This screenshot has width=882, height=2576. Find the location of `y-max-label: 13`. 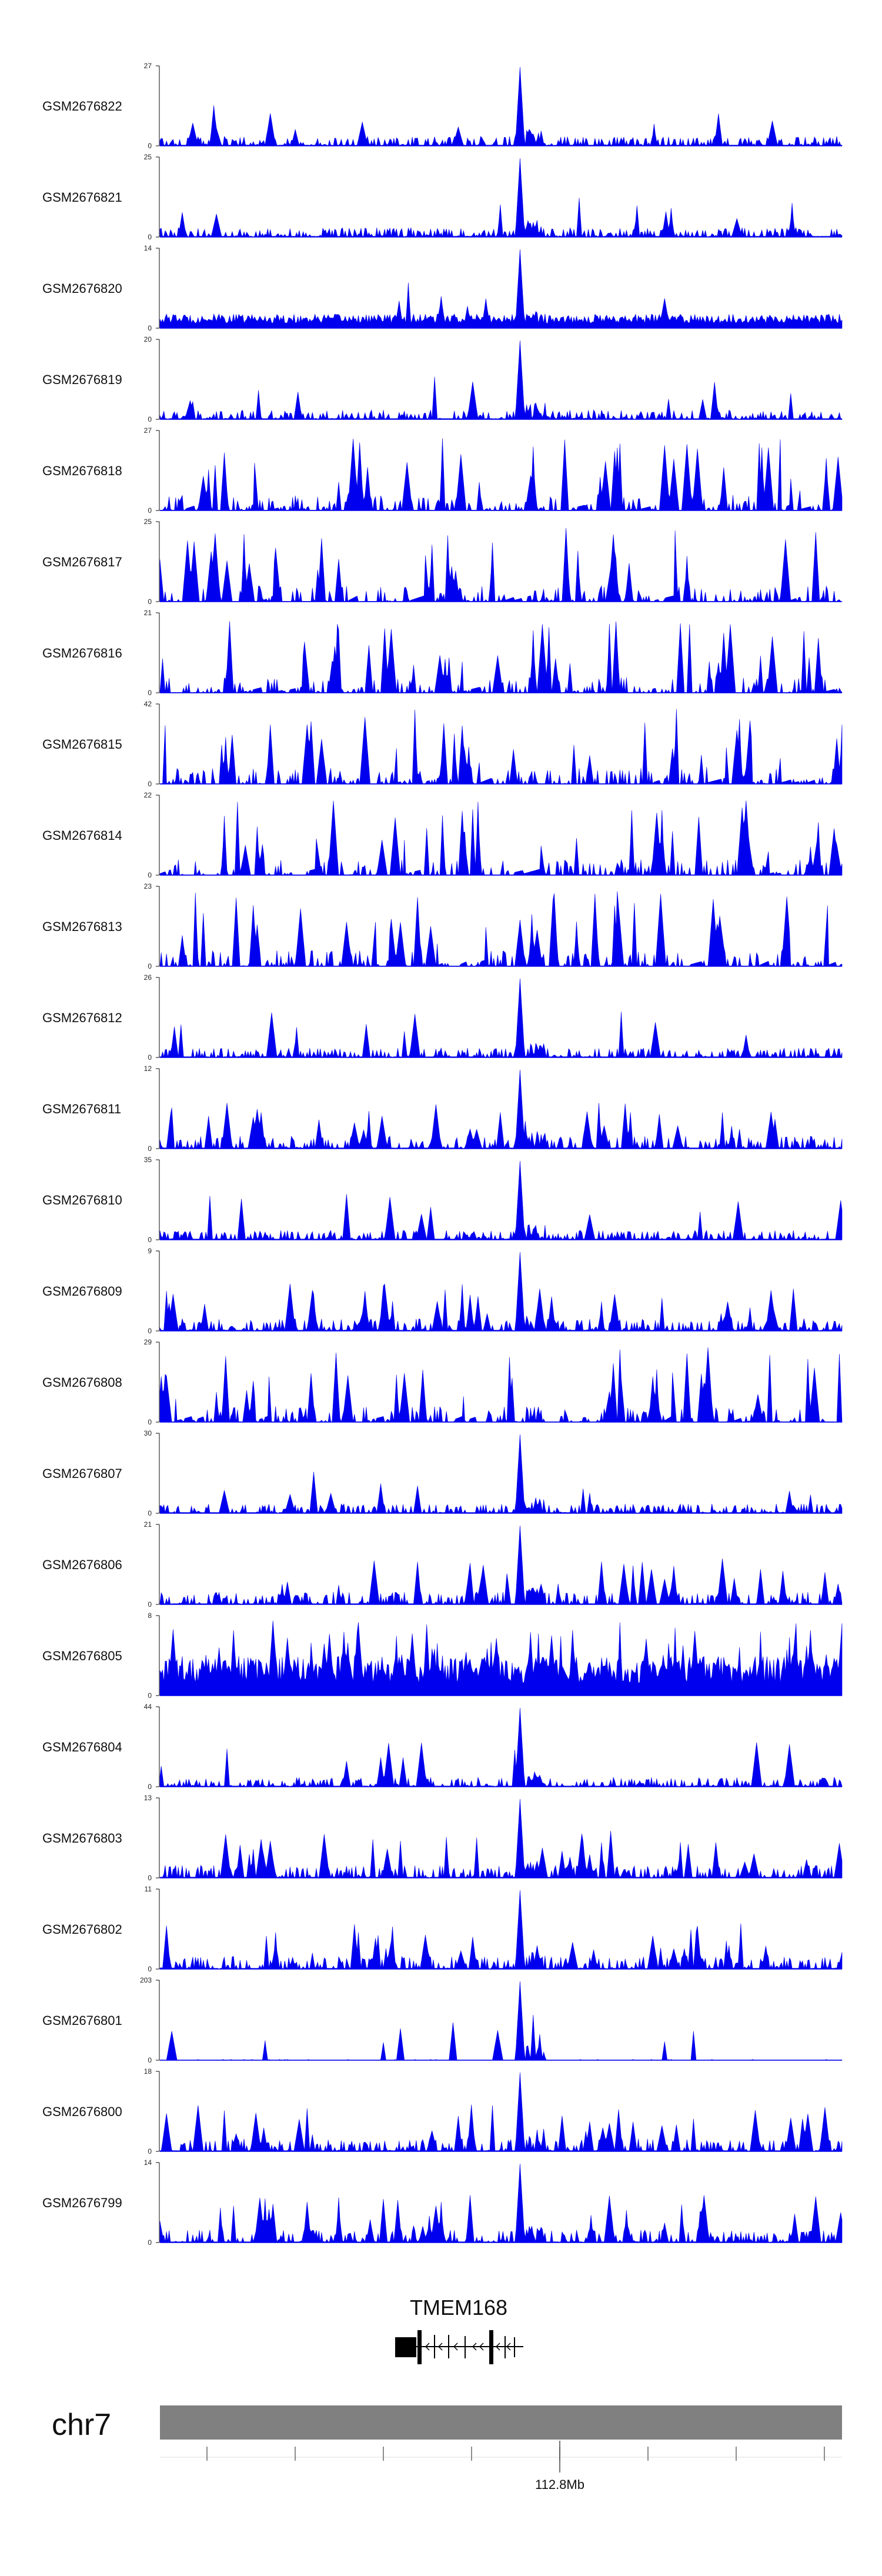

y-max-label: 13 is located at coordinates (148, 1798).